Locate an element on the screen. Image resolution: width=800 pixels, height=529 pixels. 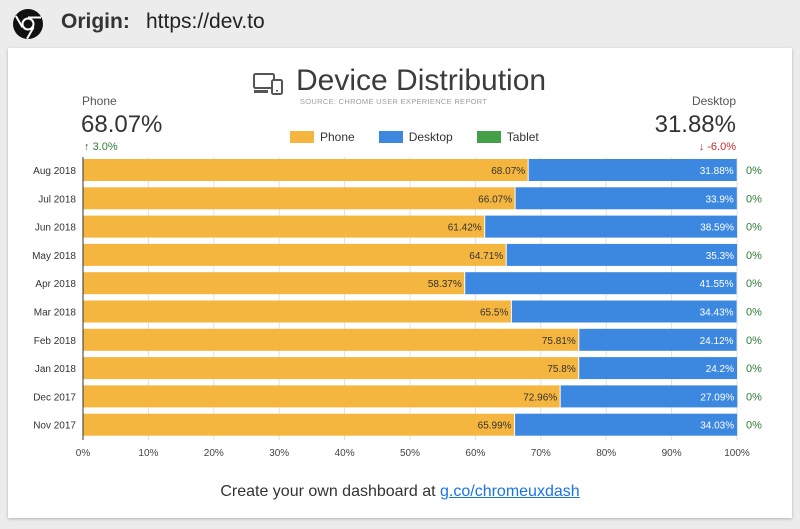
chart-subtitle: SOURCE: CHROME USER EXPERIENCE REPORT is located at coordinates (394, 101).